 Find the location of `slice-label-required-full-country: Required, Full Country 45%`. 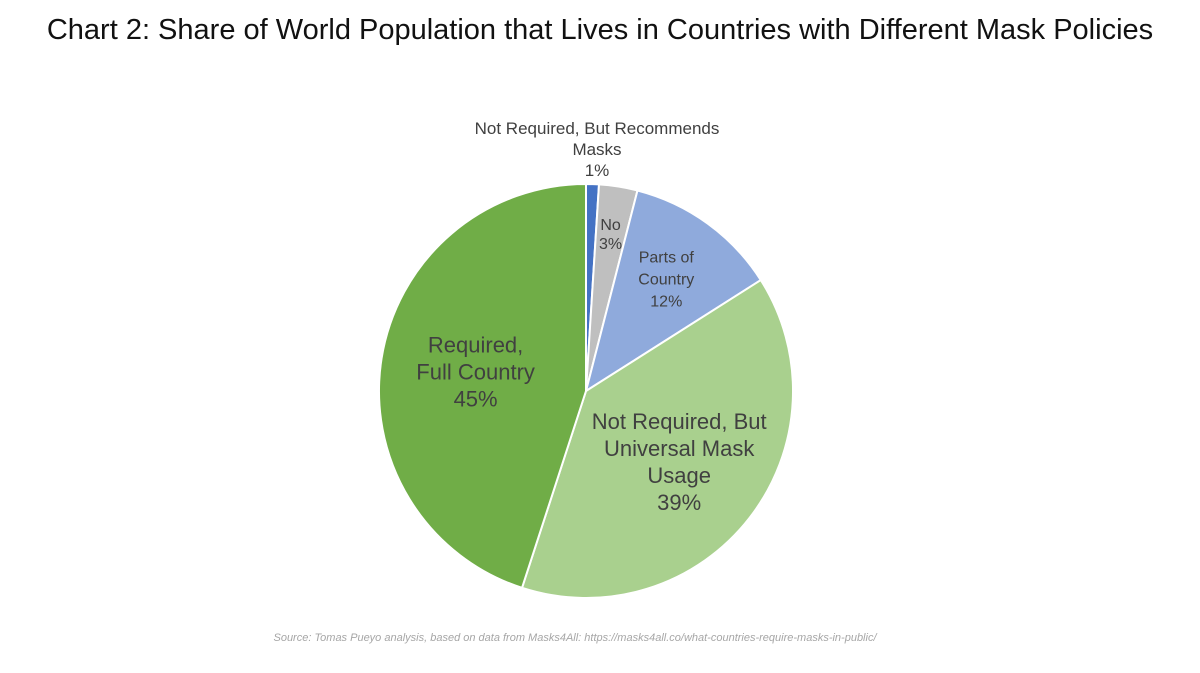

slice-label-required-full-country: Required, Full Country 45% is located at coordinates (475, 371).